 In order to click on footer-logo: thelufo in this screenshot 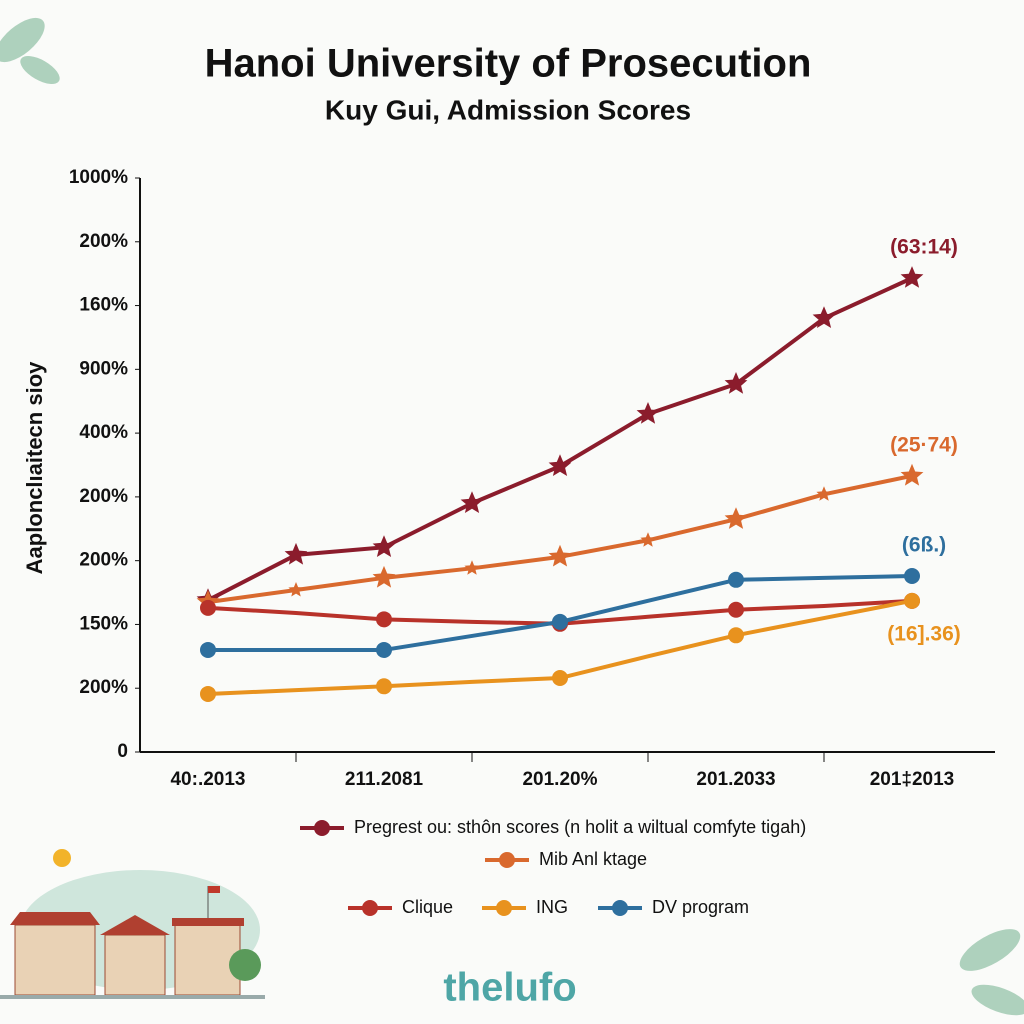, I will do `click(509, 988)`.